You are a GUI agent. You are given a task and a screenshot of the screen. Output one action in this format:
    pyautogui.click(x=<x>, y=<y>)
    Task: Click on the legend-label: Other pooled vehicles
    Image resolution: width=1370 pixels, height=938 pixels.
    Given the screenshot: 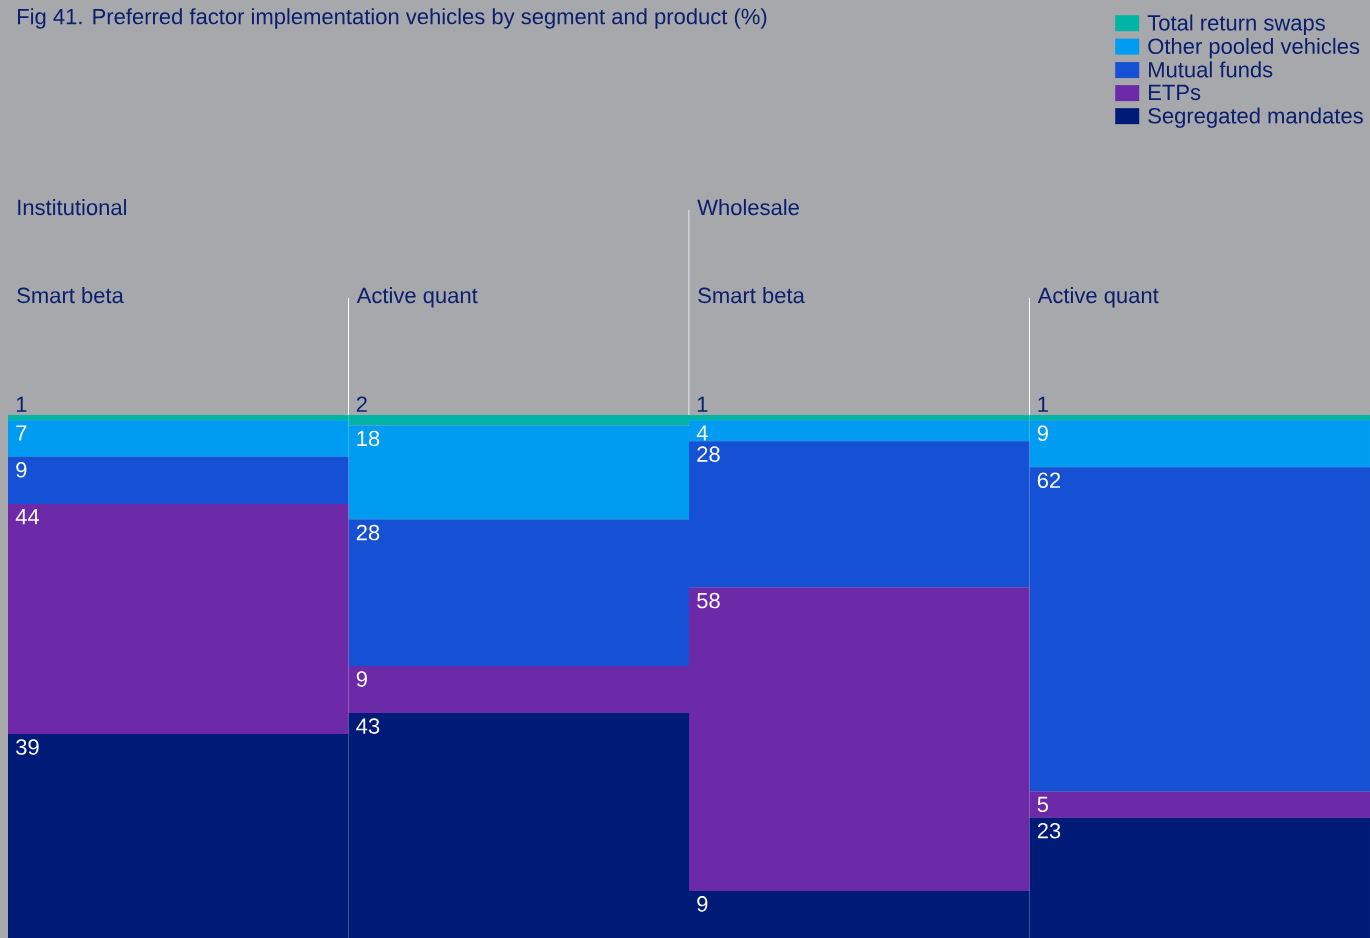 What is the action you would take?
    pyautogui.click(x=1254, y=48)
    